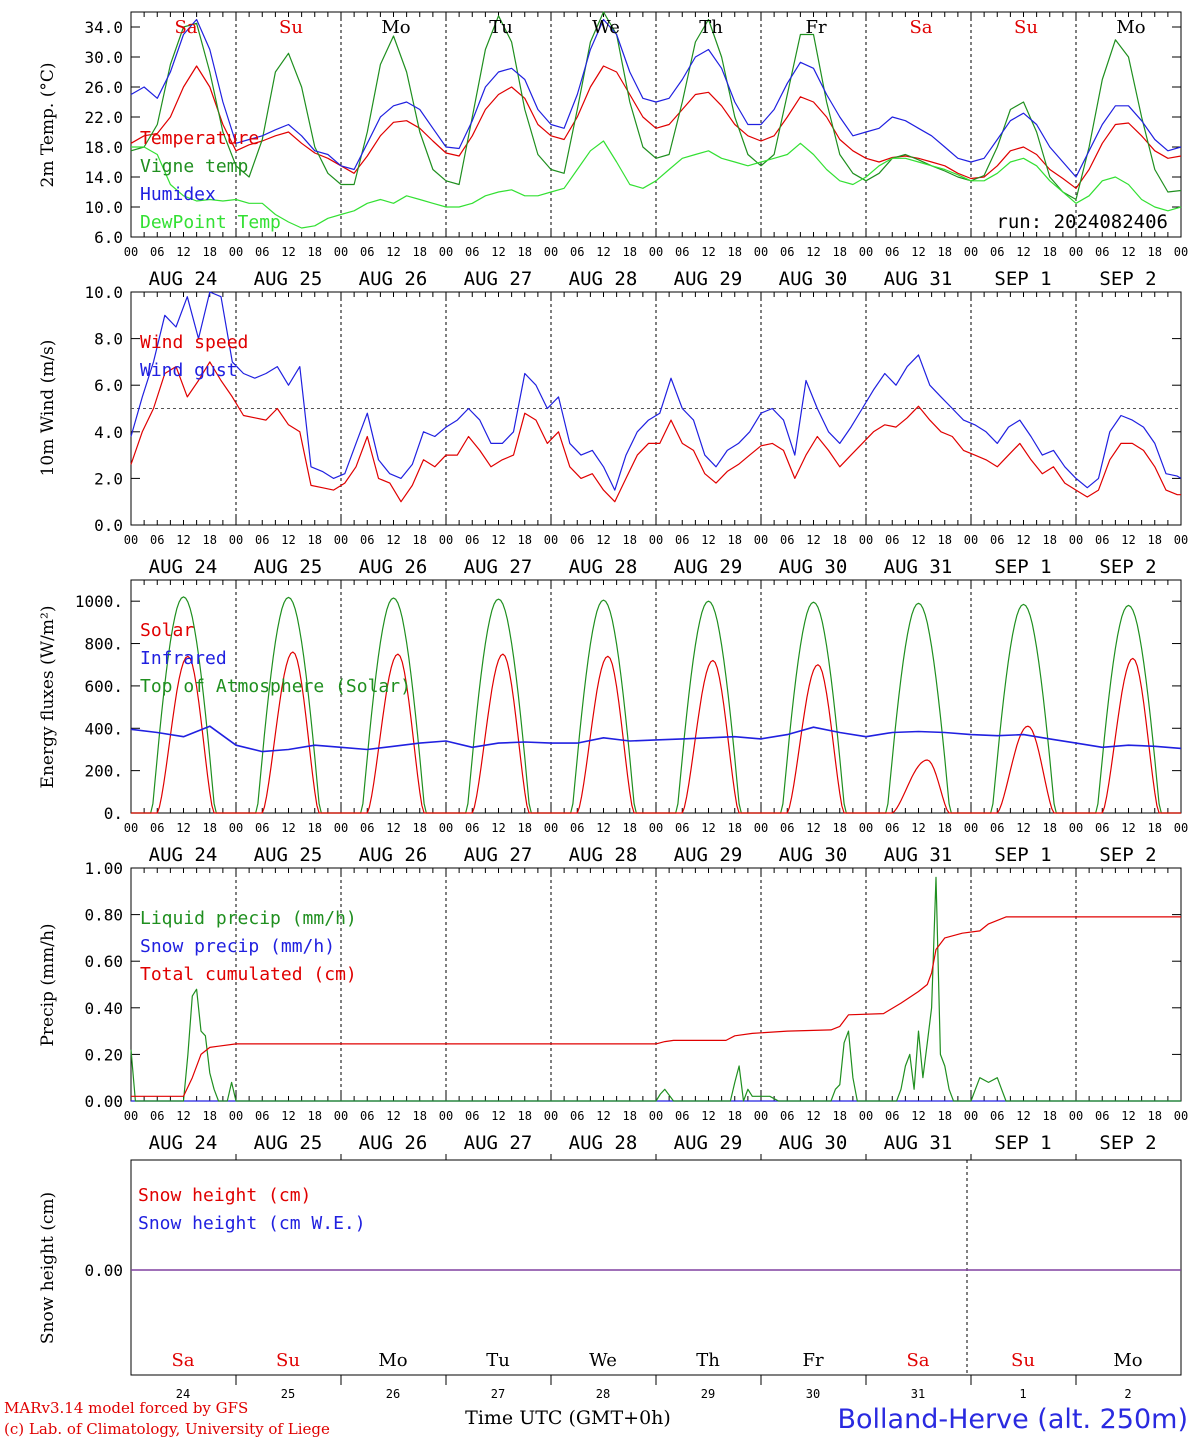  I want to click on weekday-label: Mo, so click(395, 27).